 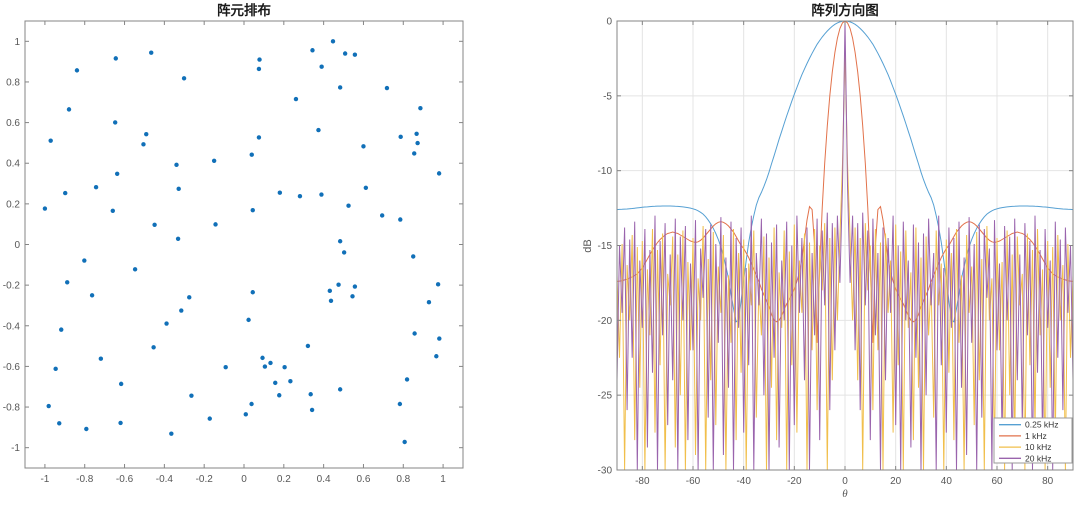 What do you see at coordinates (743, 481) in the screenshot?
I see `x-tick-label: -40` at bounding box center [743, 481].